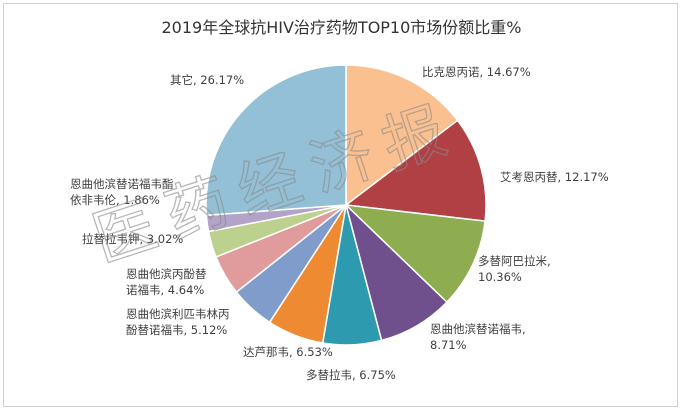 The image size is (683, 412). Describe the element at coordinates (166, 282) in the screenshot. I see `slice-label-8: 恩曲他滨丙酚替诺福韦, 4.64%` at that location.